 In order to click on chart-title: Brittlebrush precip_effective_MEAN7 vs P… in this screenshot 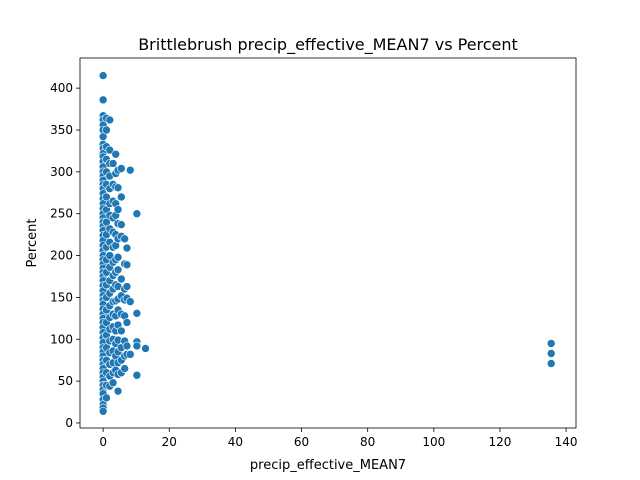, I will do `click(328, 45)`.